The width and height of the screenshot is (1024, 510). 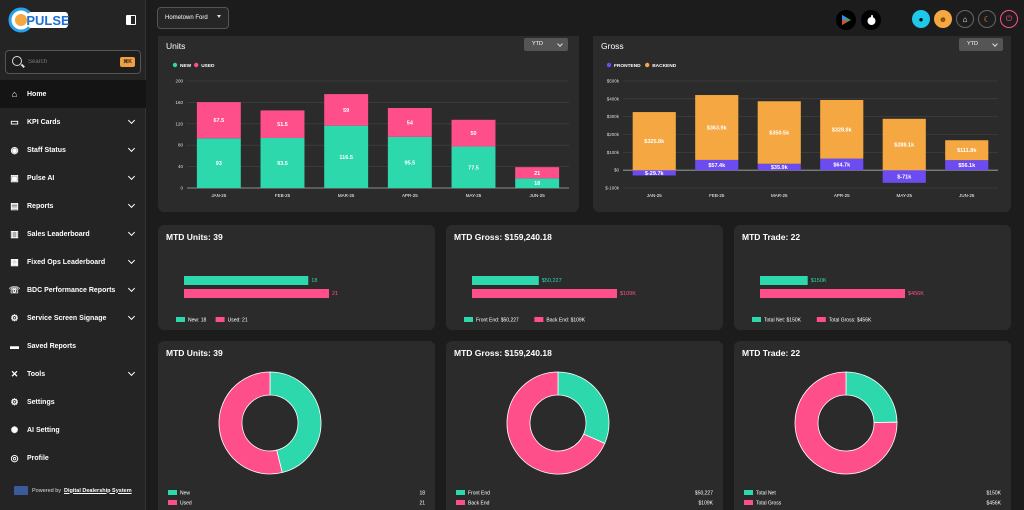 What do you see at coordinates (73, 178) in the screenshot?
I see `sidebar-item-pulse-ai: ▣ Pulse AI` at bounding box center [73, 178].